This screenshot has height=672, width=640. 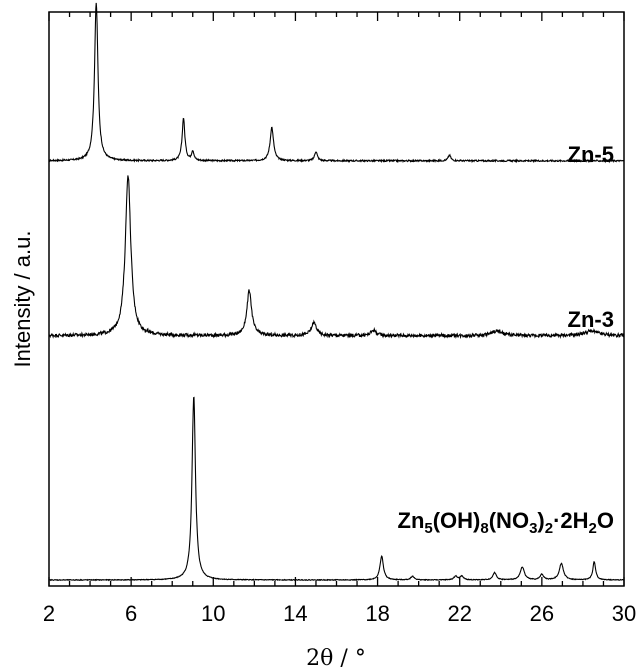 What do you see at coordinates (377, 613) in the screenshot?
I see `x-tick-label: 18` at bounding box center [377, 613].